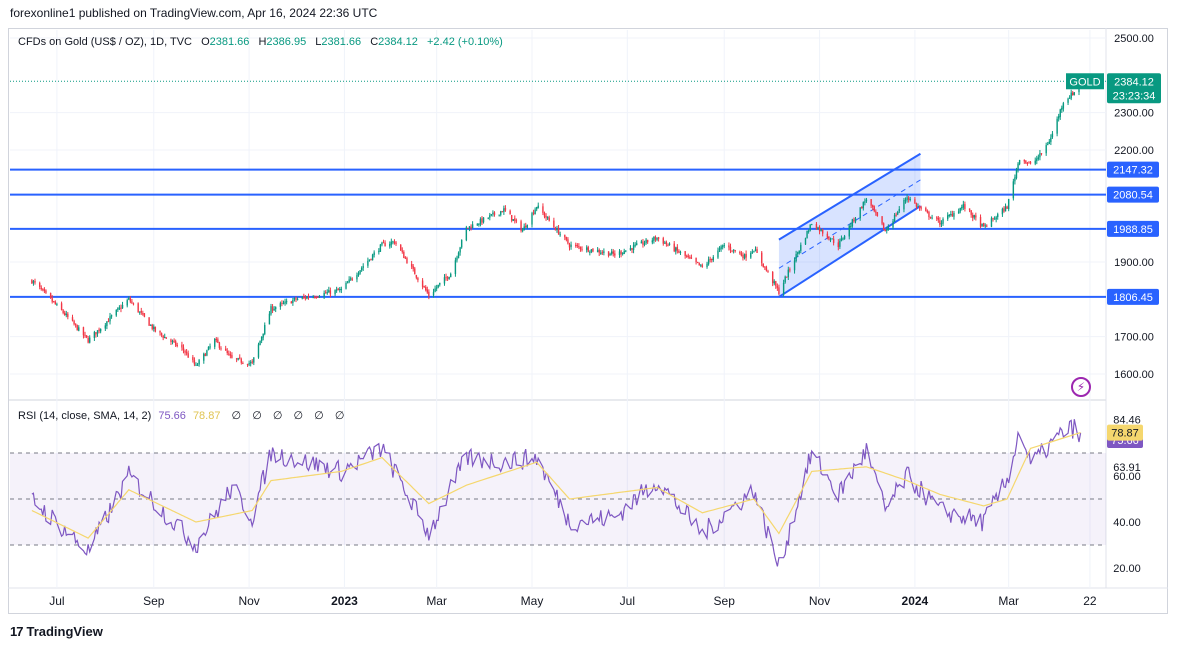  Describe the element at coordinates (286, 42) in the screenshot. I see `high-value: 2386.95` at that location.